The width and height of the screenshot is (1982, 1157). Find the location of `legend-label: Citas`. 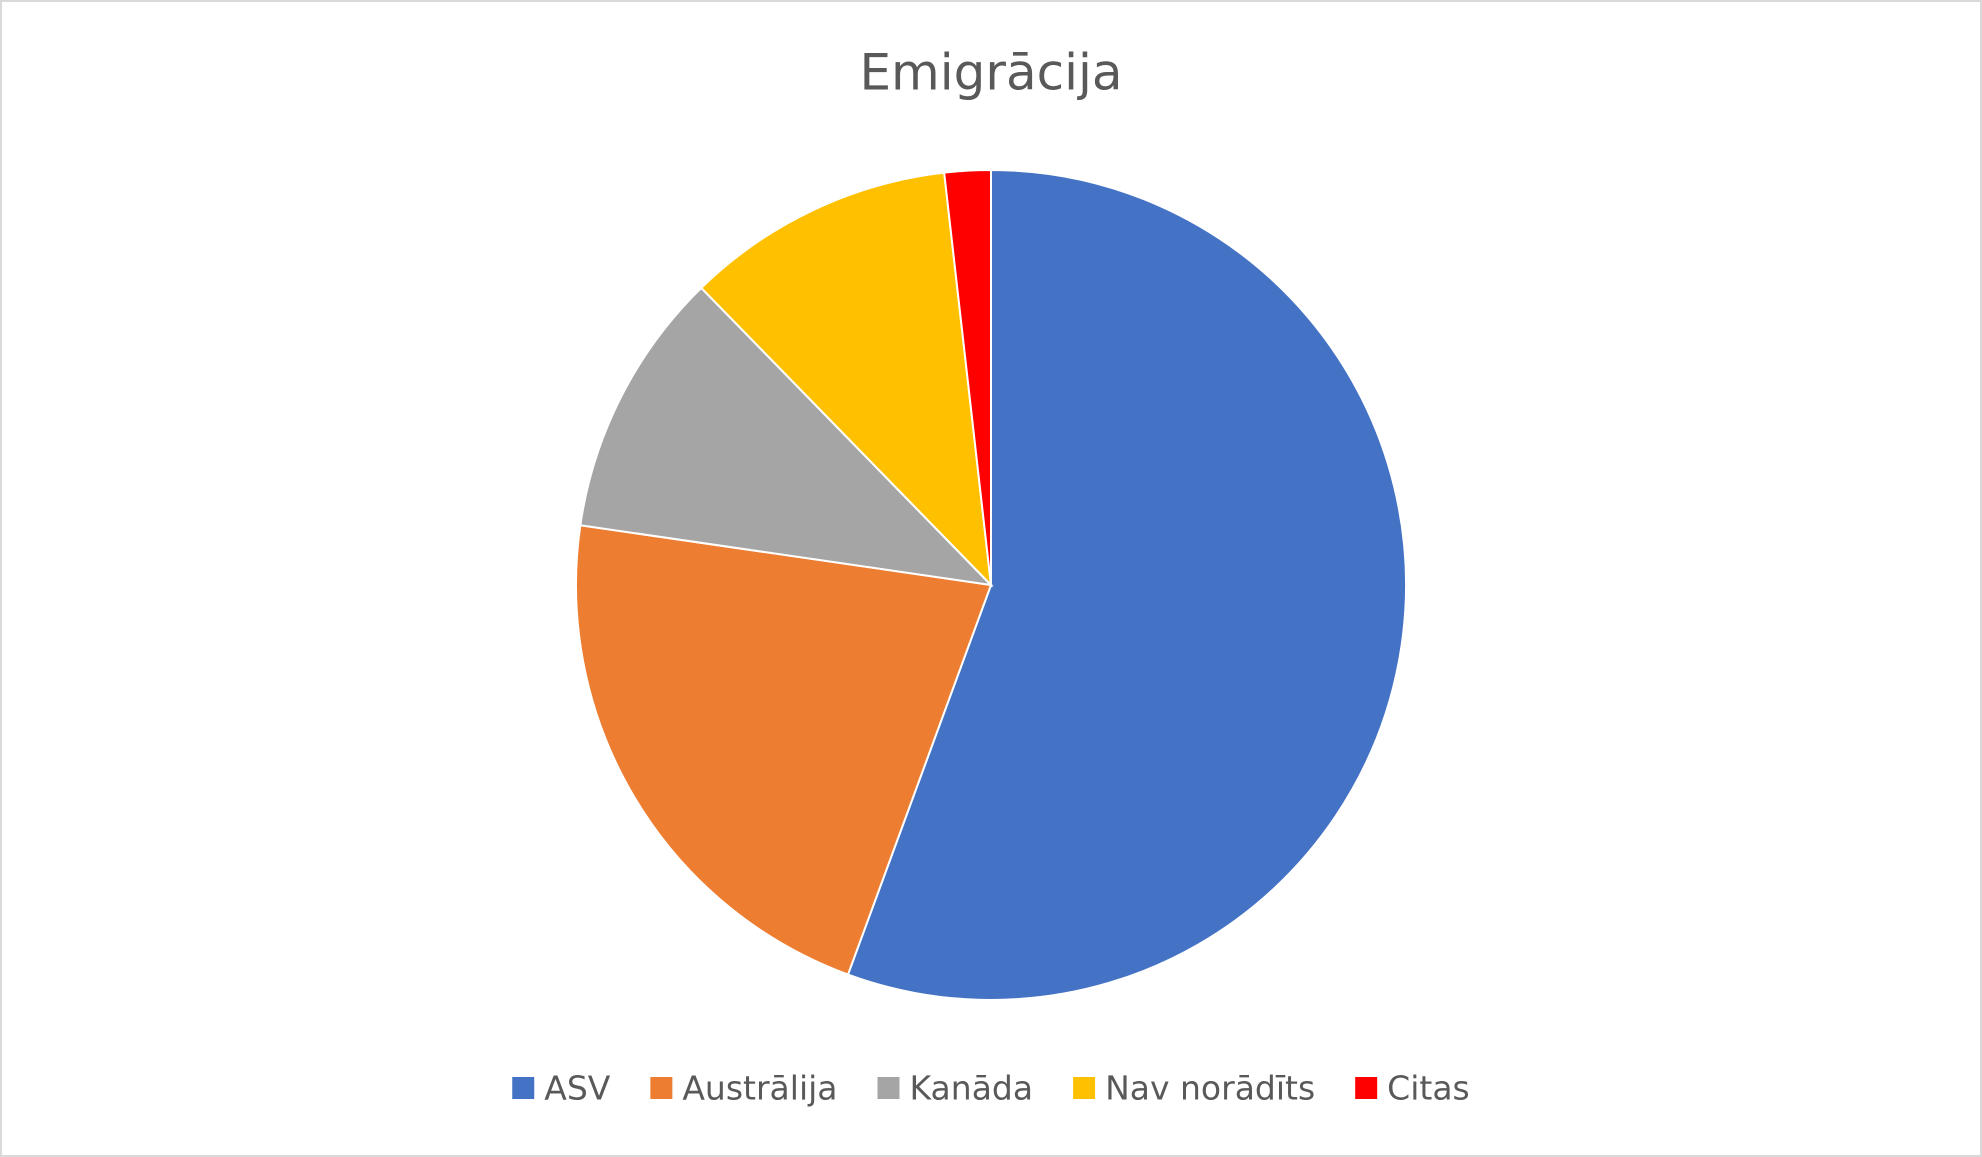

legend-label: Citas is located at coordinates (1428, 1088).